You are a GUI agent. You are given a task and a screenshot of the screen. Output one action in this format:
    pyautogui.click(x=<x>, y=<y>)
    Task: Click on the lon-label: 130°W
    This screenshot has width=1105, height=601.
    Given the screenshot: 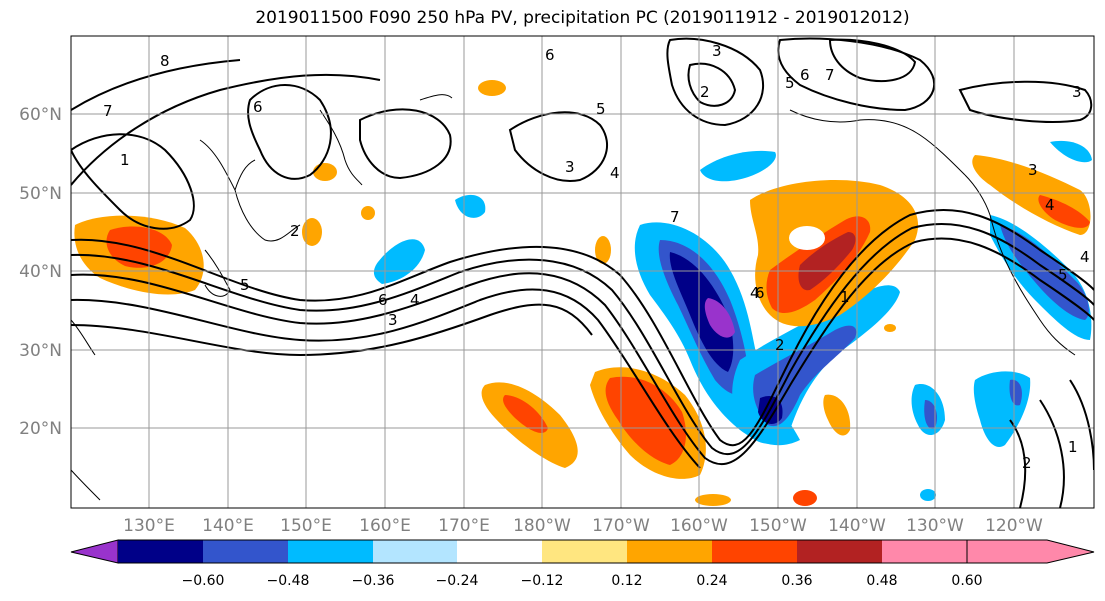 What is the action you would take?
    pyautogui.click(x=935, y=526)
    